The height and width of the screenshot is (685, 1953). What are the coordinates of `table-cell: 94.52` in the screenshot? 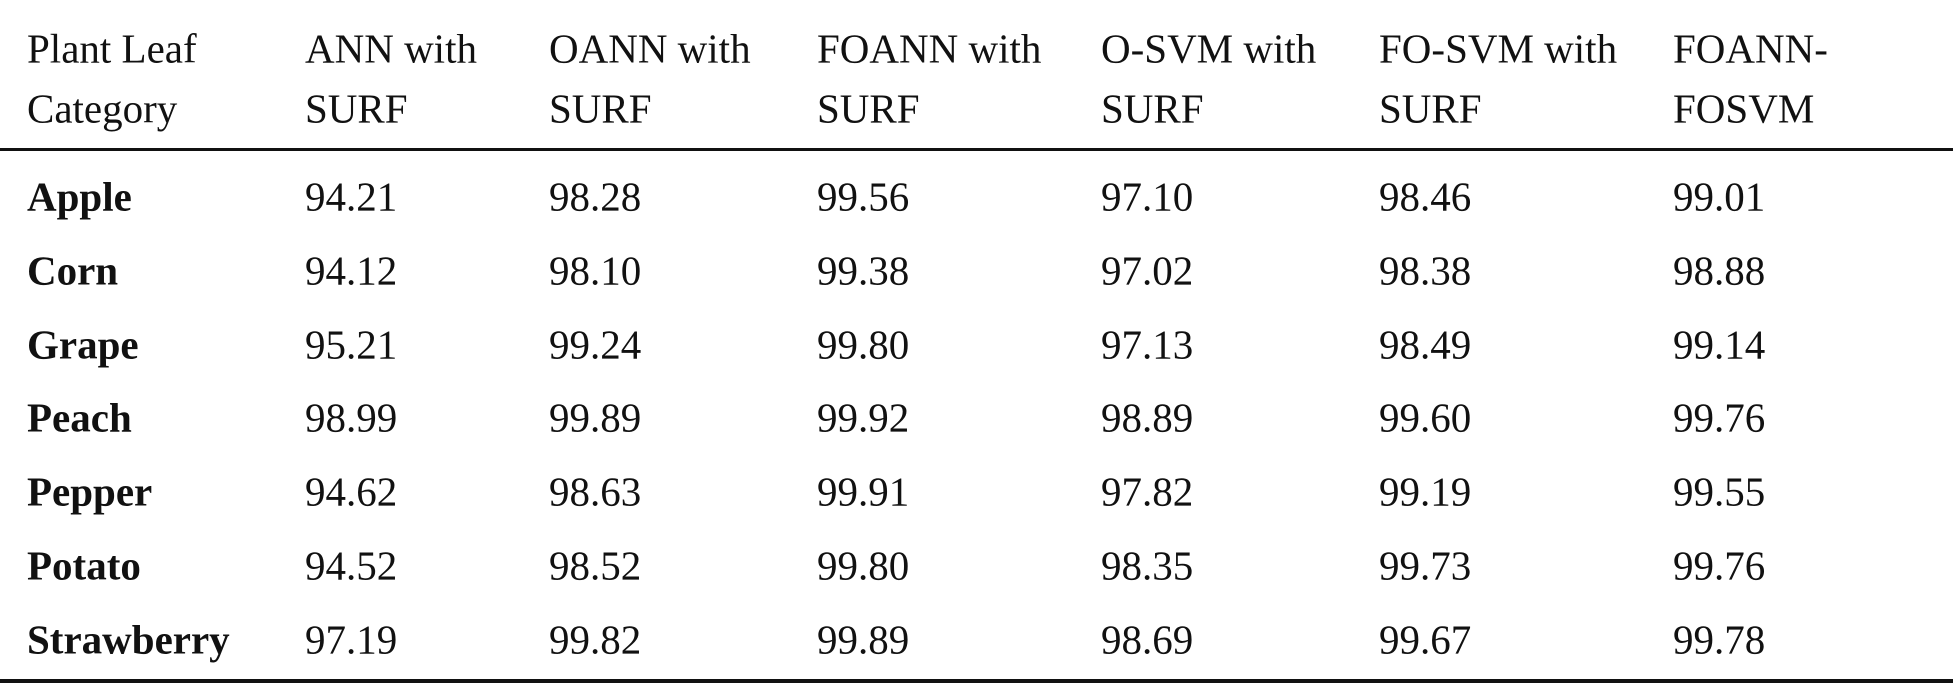 It's located at (351, 565).